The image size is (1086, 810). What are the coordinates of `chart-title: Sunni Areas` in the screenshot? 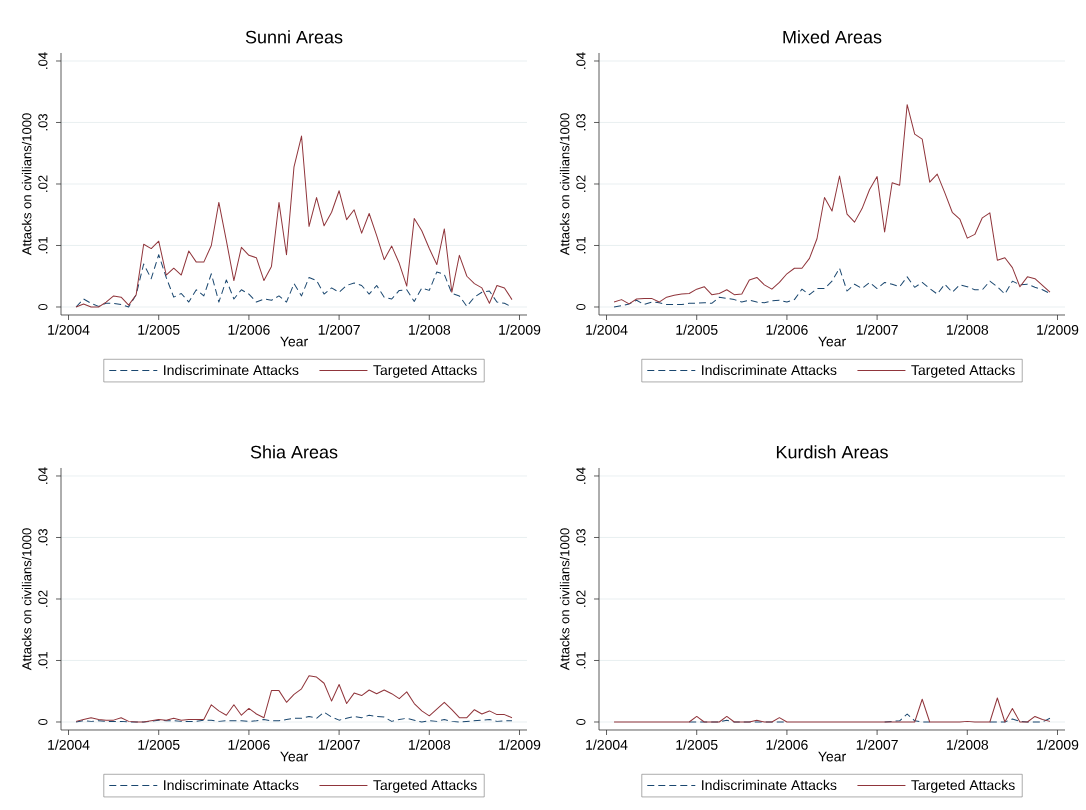 It's located at (294, 37).